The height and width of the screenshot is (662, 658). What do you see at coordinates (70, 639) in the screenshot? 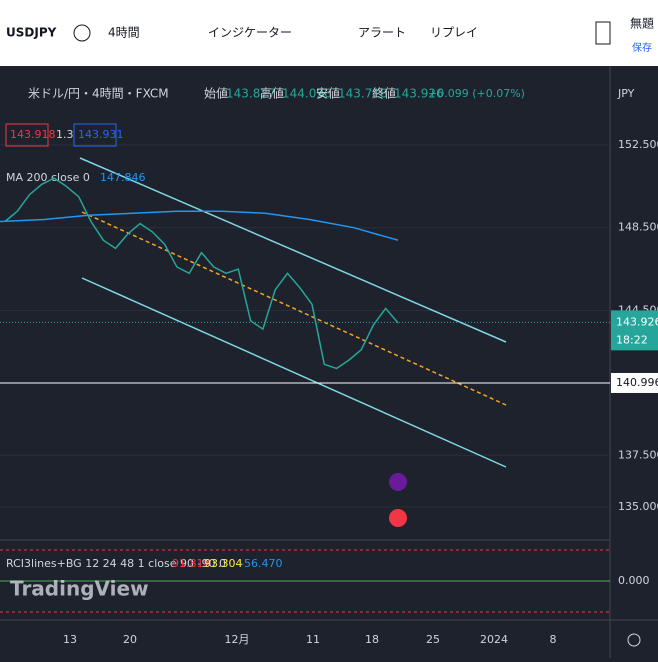
I see `time-tick-label: 13` at bounding box center [70, 639].